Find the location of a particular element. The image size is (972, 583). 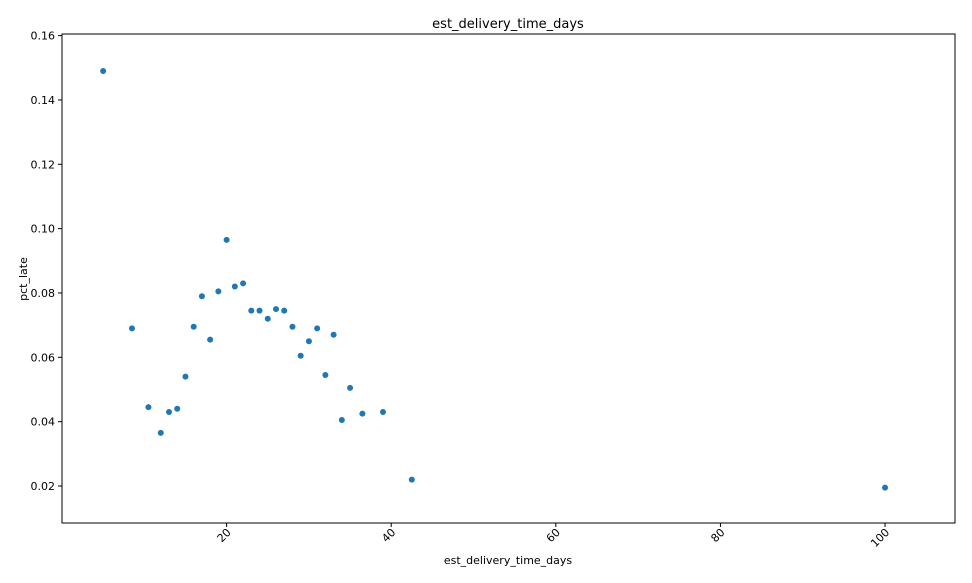

x-axis-label: est_delivery_time_days is located at coordinates (508, 560).